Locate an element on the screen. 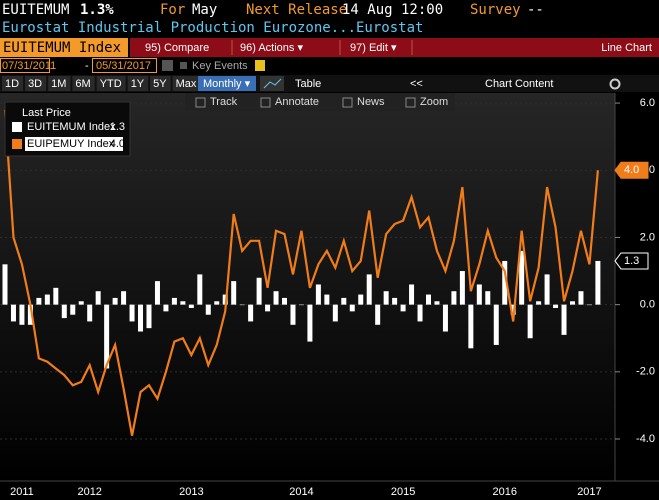  security-box is located at coordinates (64, 47).